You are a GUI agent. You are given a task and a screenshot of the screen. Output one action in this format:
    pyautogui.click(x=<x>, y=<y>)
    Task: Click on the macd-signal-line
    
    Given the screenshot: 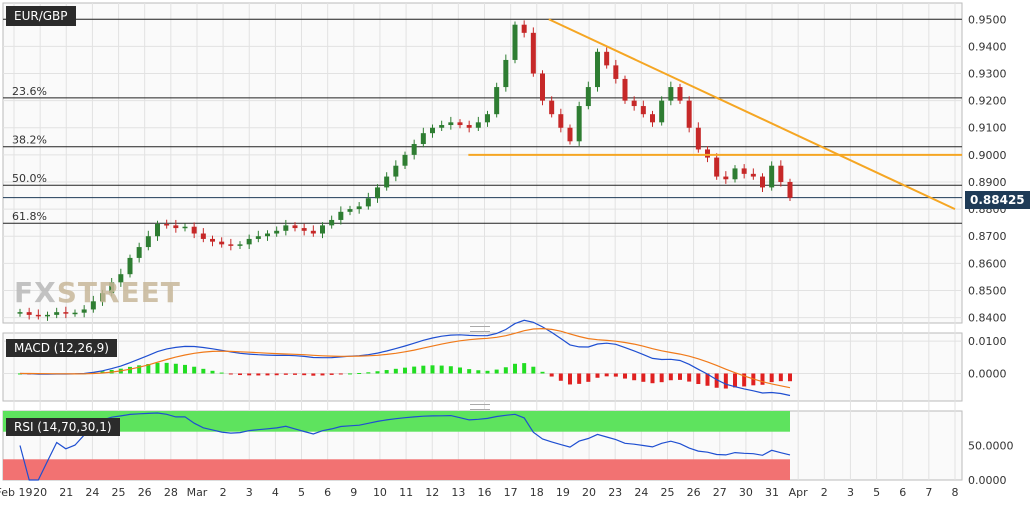 What is the action you would take?
    pyautogui.click(x=405, y=358)
    